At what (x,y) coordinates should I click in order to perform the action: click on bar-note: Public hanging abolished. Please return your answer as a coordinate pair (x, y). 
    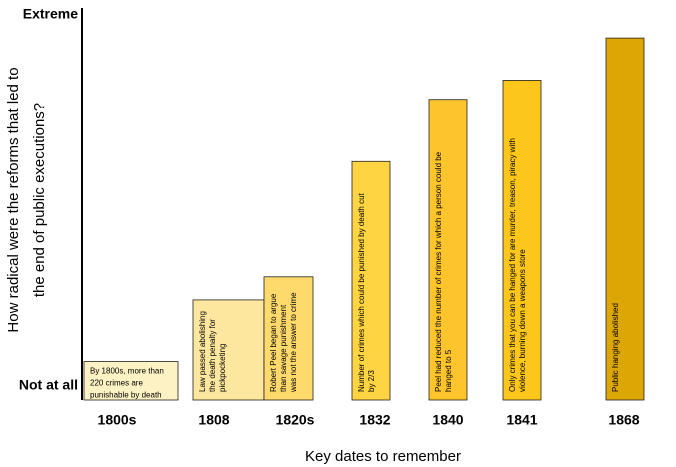
    Looking at the image, I should click on (615, 347).